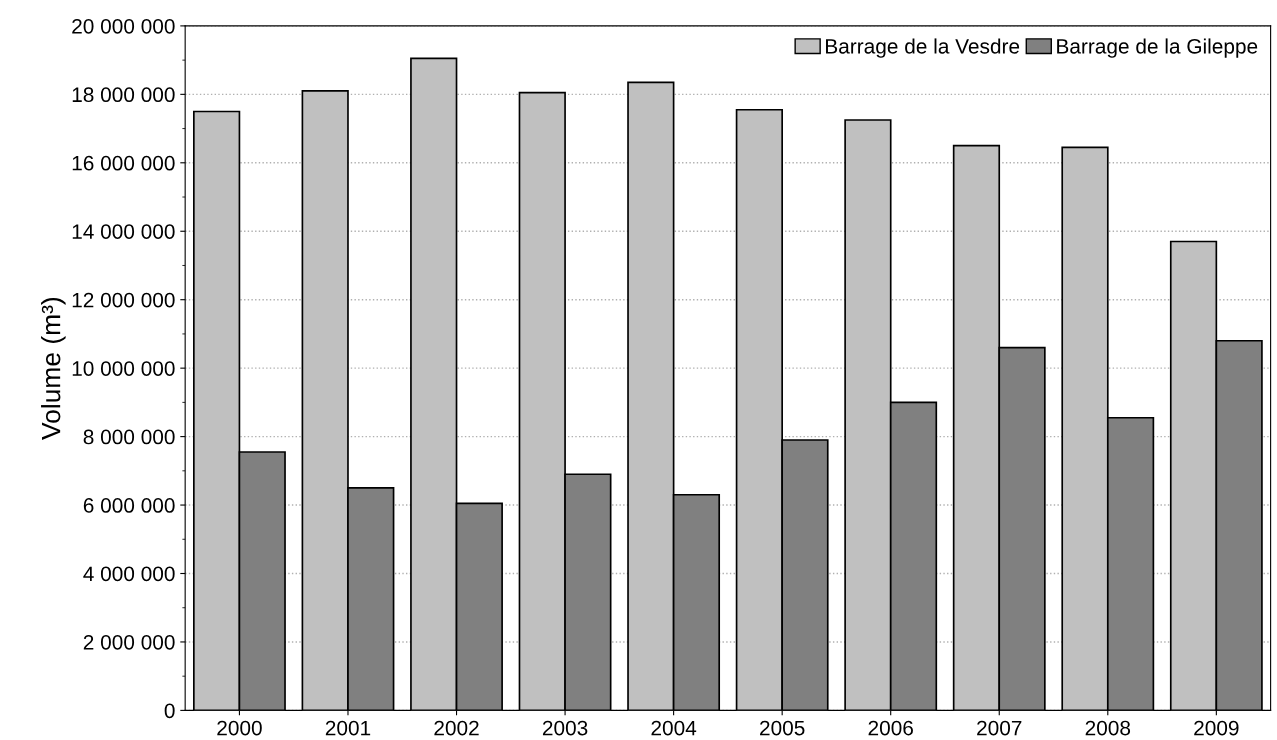 The height and width of the screenshot is (740, 1277). What do you see at coordinates (123, 163) in the screenshot?
I see `y-tick-label: 16 000 000` at bounding box center [123, 163].